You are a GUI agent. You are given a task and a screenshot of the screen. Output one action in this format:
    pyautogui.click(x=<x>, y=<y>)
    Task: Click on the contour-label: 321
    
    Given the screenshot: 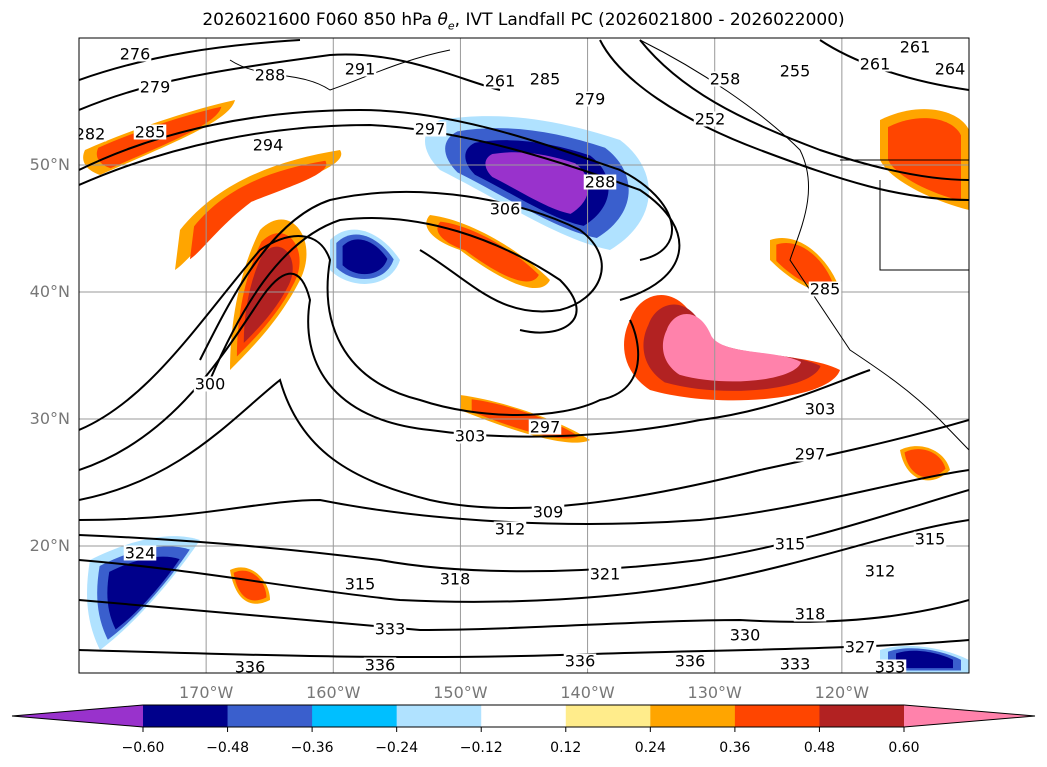 What is the action you would take?
    pyautogui.click(x=605, y=574)
    